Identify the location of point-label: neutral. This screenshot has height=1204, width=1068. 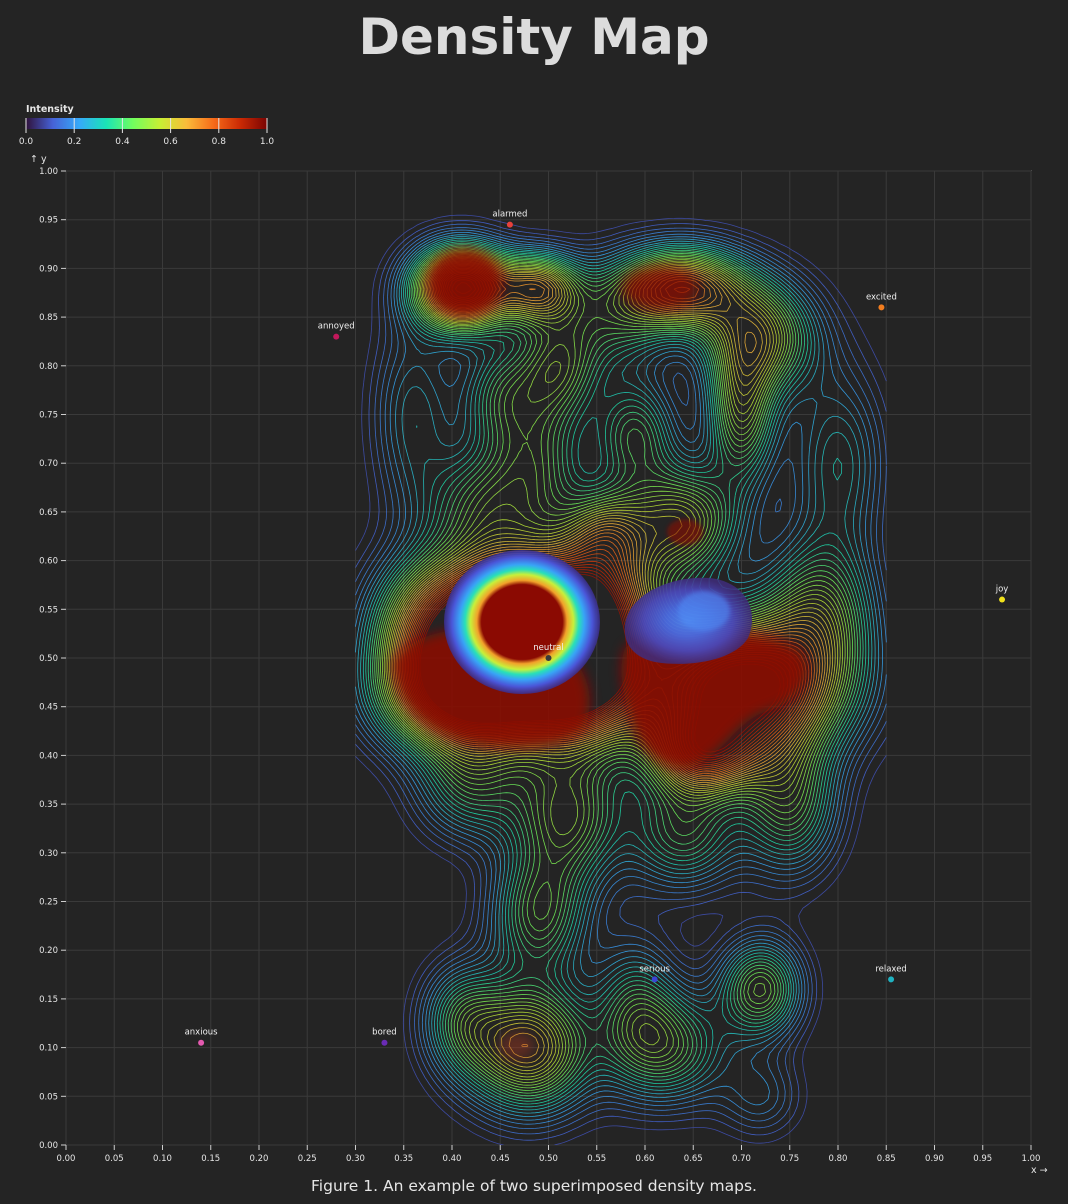
(548, 648).